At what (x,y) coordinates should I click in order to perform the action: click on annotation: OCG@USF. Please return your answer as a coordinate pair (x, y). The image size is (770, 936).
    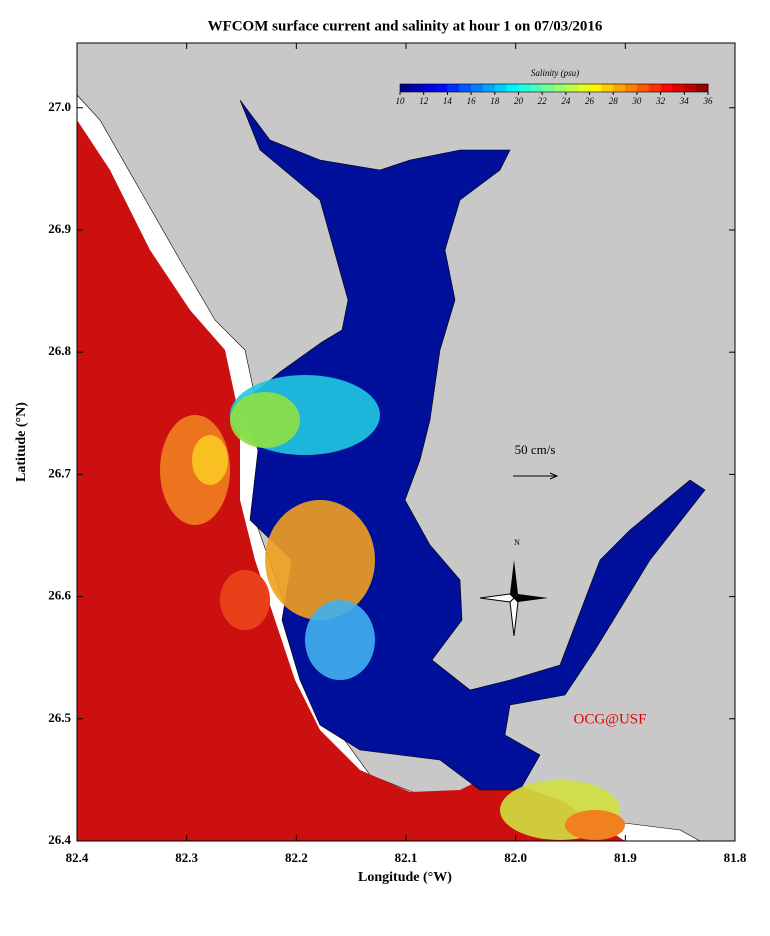
    Looking at the image, I should click on (609, 719).